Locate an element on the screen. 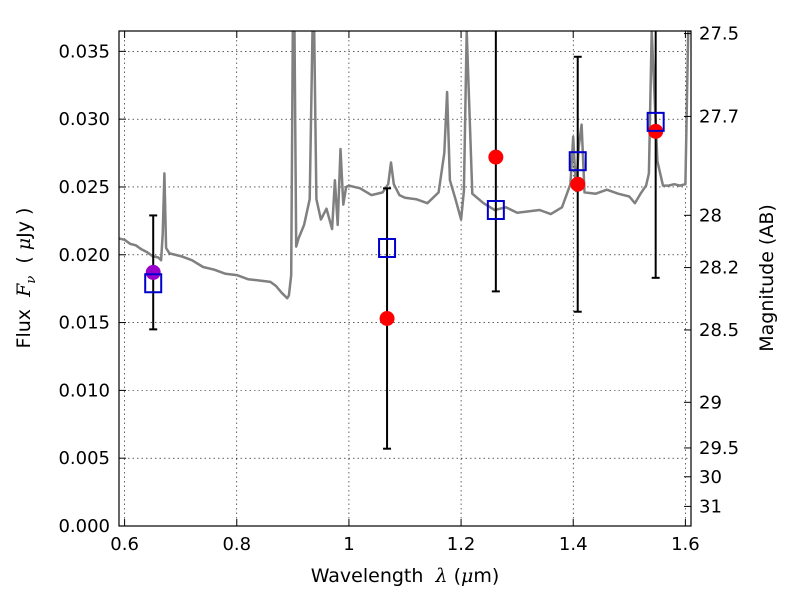 Image resolution: width=800 pixels, height=600 pixels. x-tick-label: 0.8 is located at coordinates (236, 544).